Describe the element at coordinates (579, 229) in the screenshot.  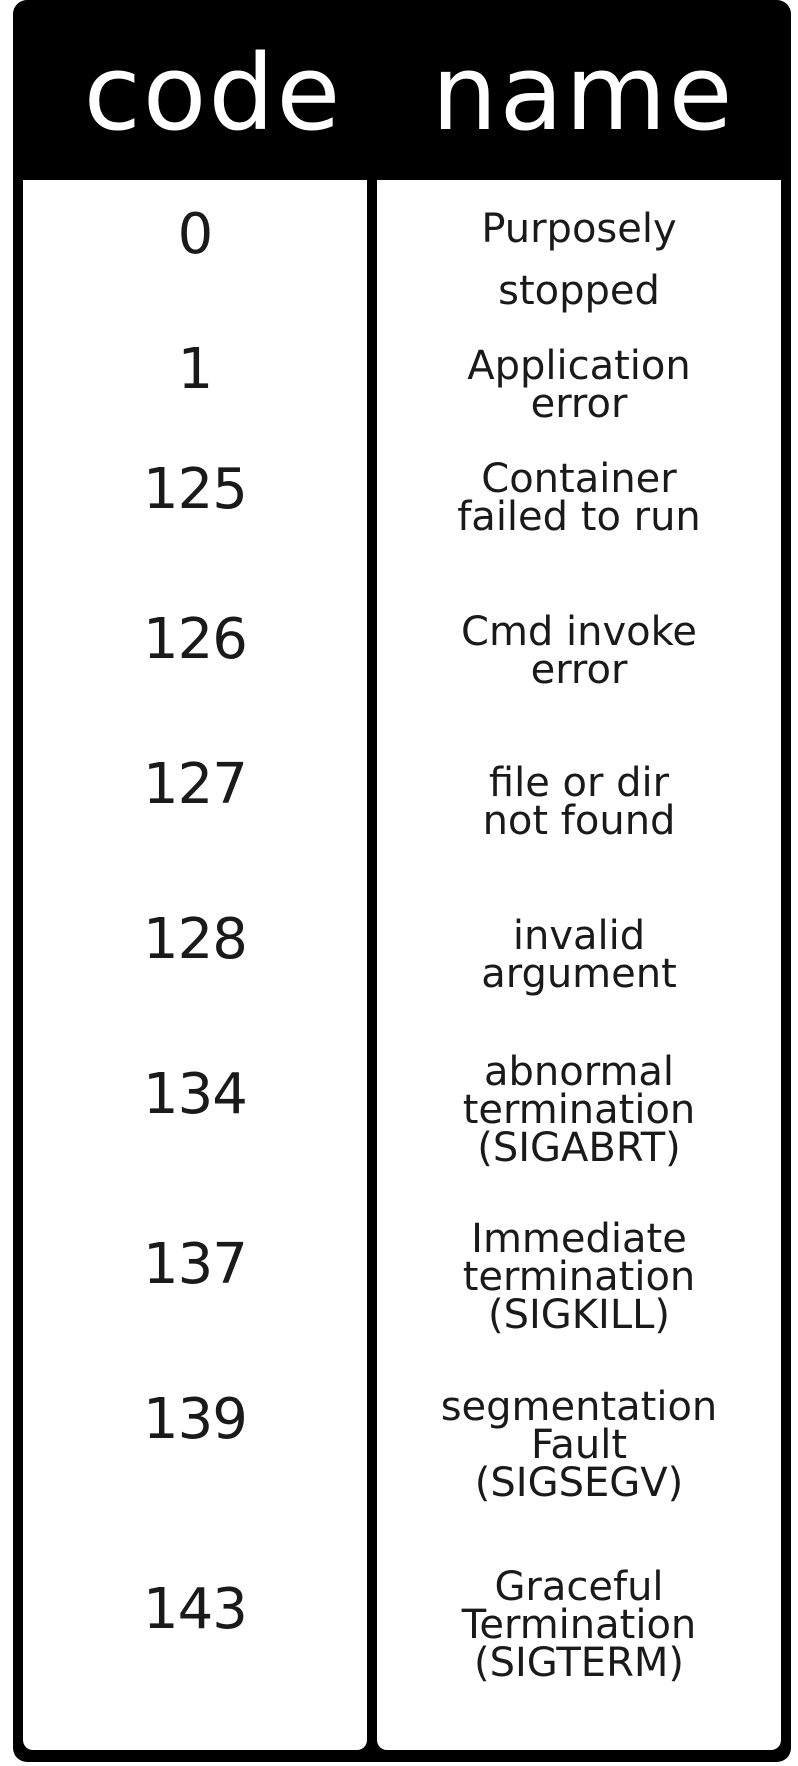
I see `name-line: Purposely` at that location.